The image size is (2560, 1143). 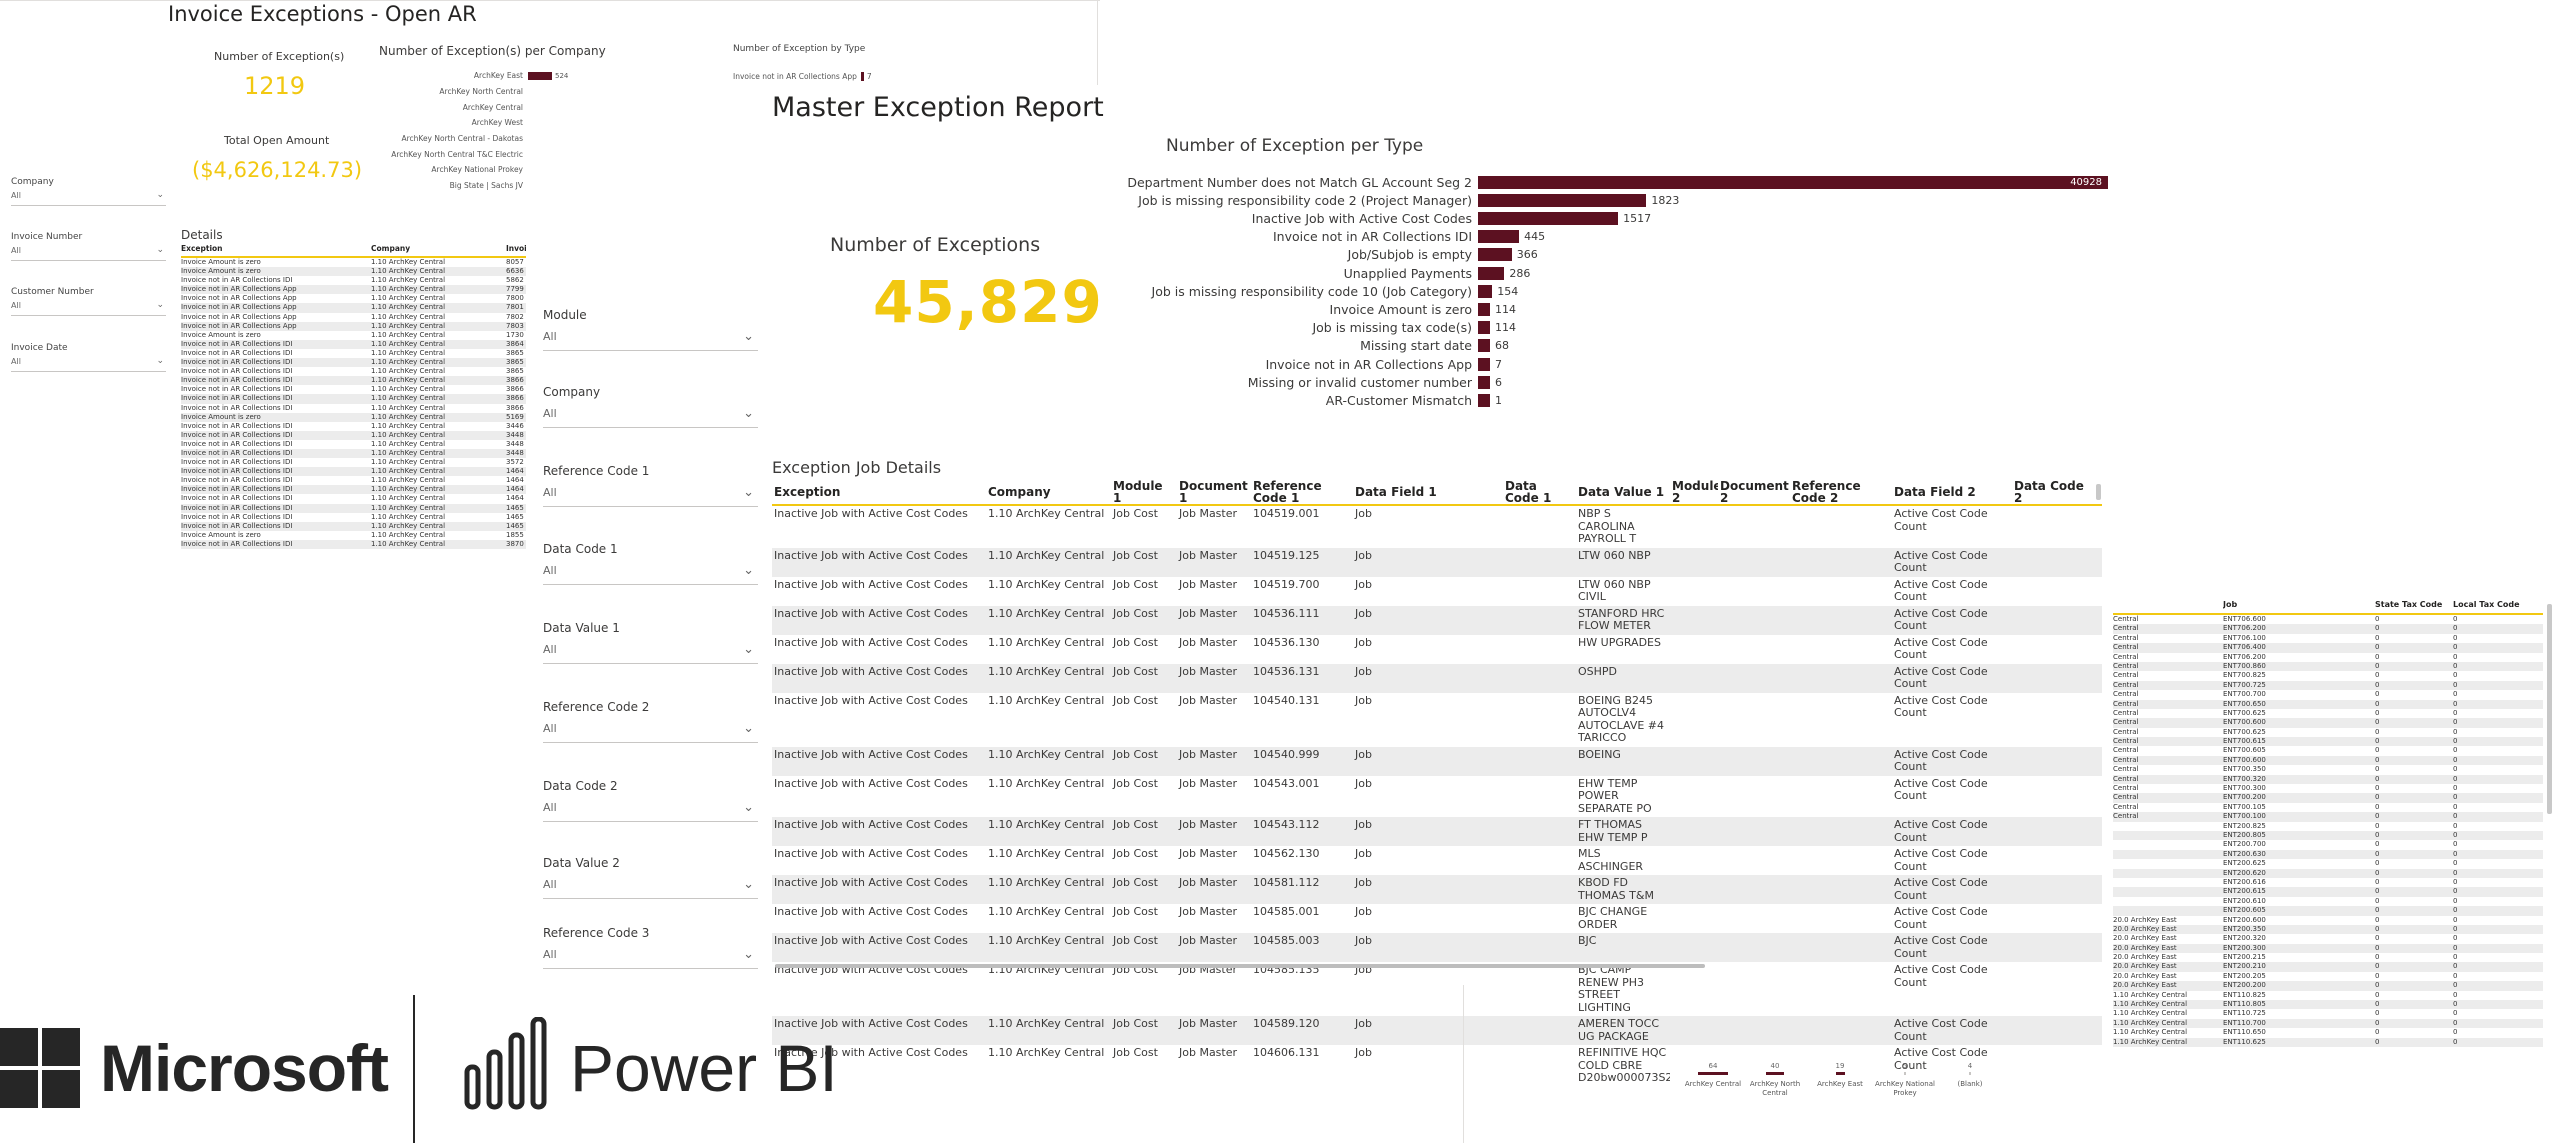 I want to click on type-bar-row: Job/Subjob is empty 366, so click(x=1319, y=255).